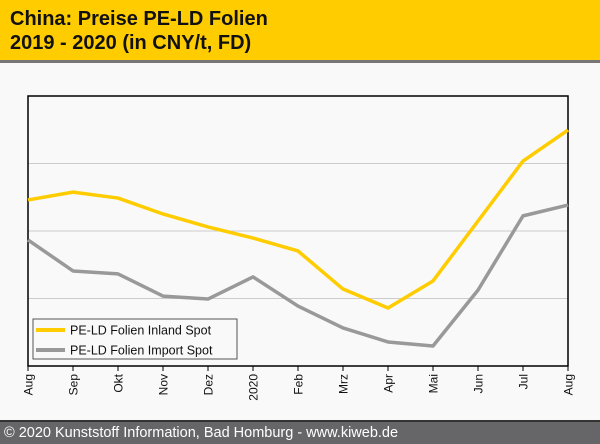  Describe the element at coordinates (119, 382) in the screenshot. I see `x-tick-label: Okt` at that location.